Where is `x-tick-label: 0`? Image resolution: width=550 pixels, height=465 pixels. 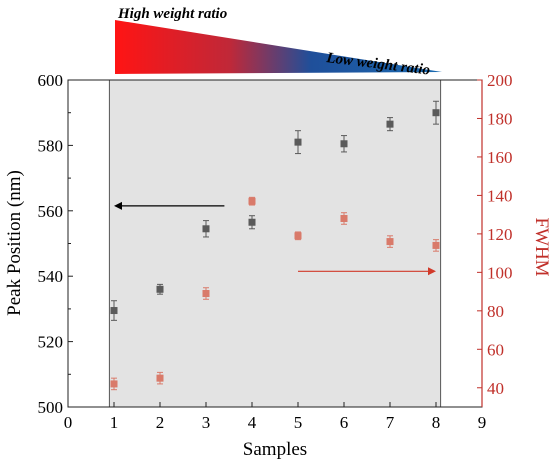 x-tick-label: 0 is located at coordinates (68, 422).